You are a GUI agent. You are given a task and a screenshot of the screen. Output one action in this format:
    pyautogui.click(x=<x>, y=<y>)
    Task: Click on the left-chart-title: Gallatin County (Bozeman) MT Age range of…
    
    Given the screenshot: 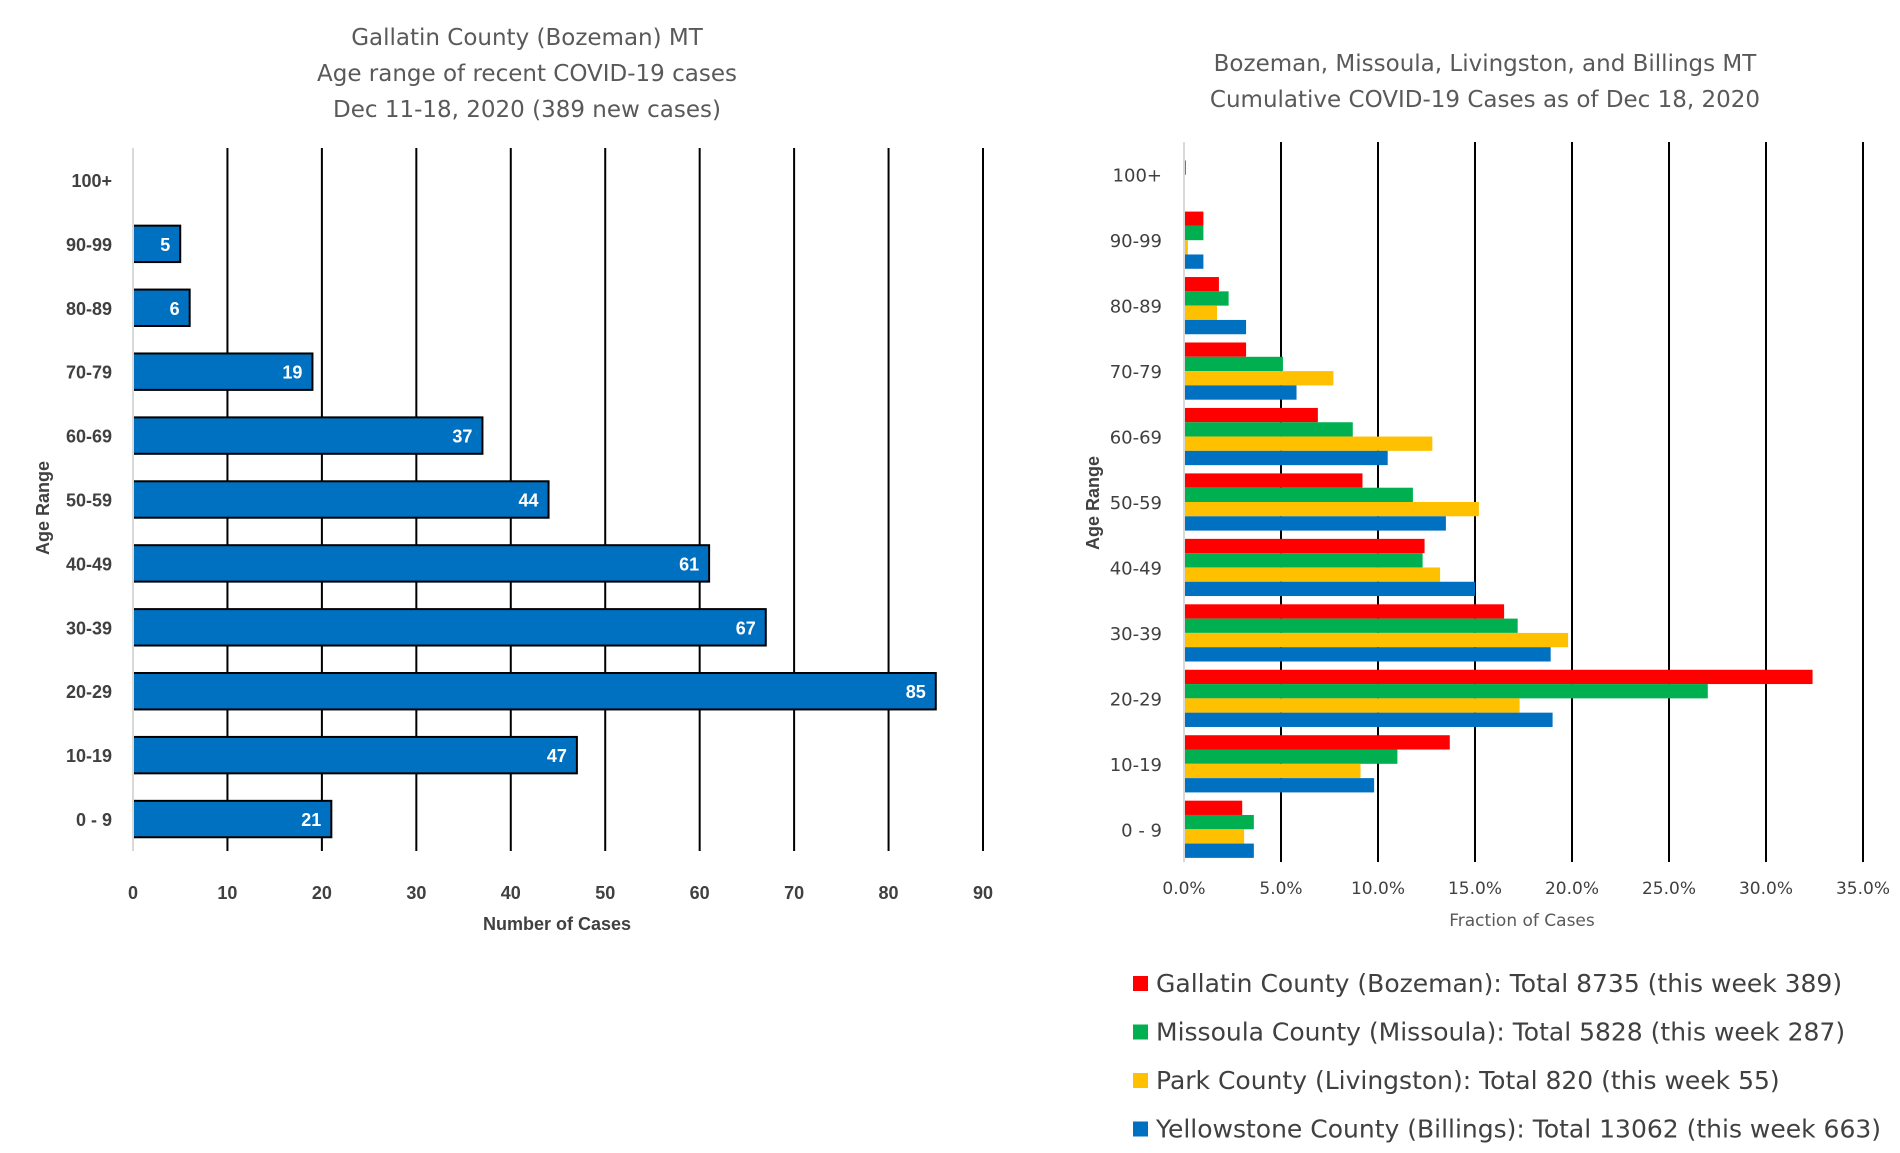 What is the action you would take?
    pyautogui.click(x=527, y=74)
    